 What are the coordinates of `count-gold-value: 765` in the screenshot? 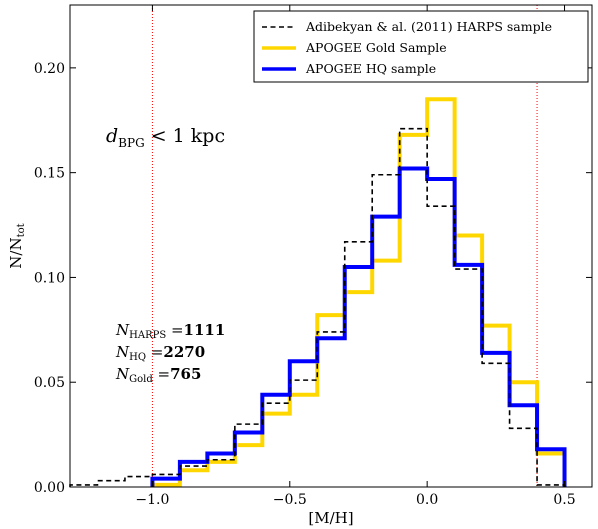 It's located at (185, 374).